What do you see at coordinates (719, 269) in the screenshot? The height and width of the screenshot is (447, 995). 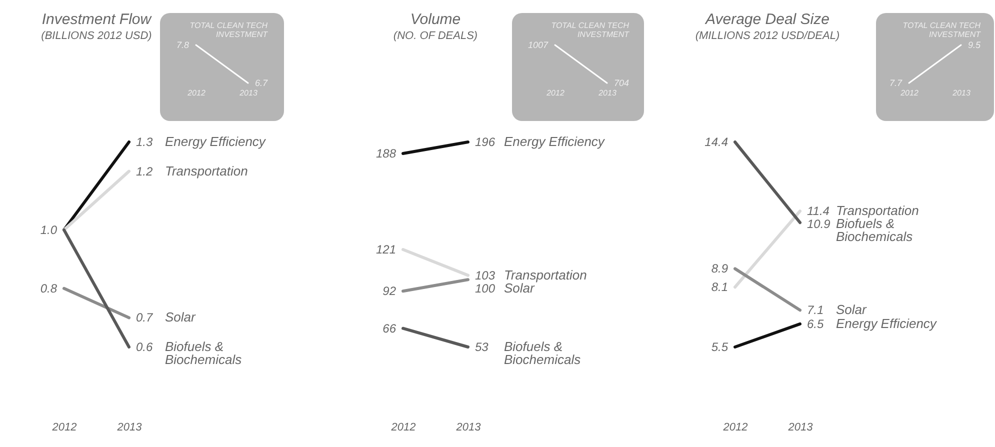 I see `data-label: 8.9` at bounding box center [719, 269].